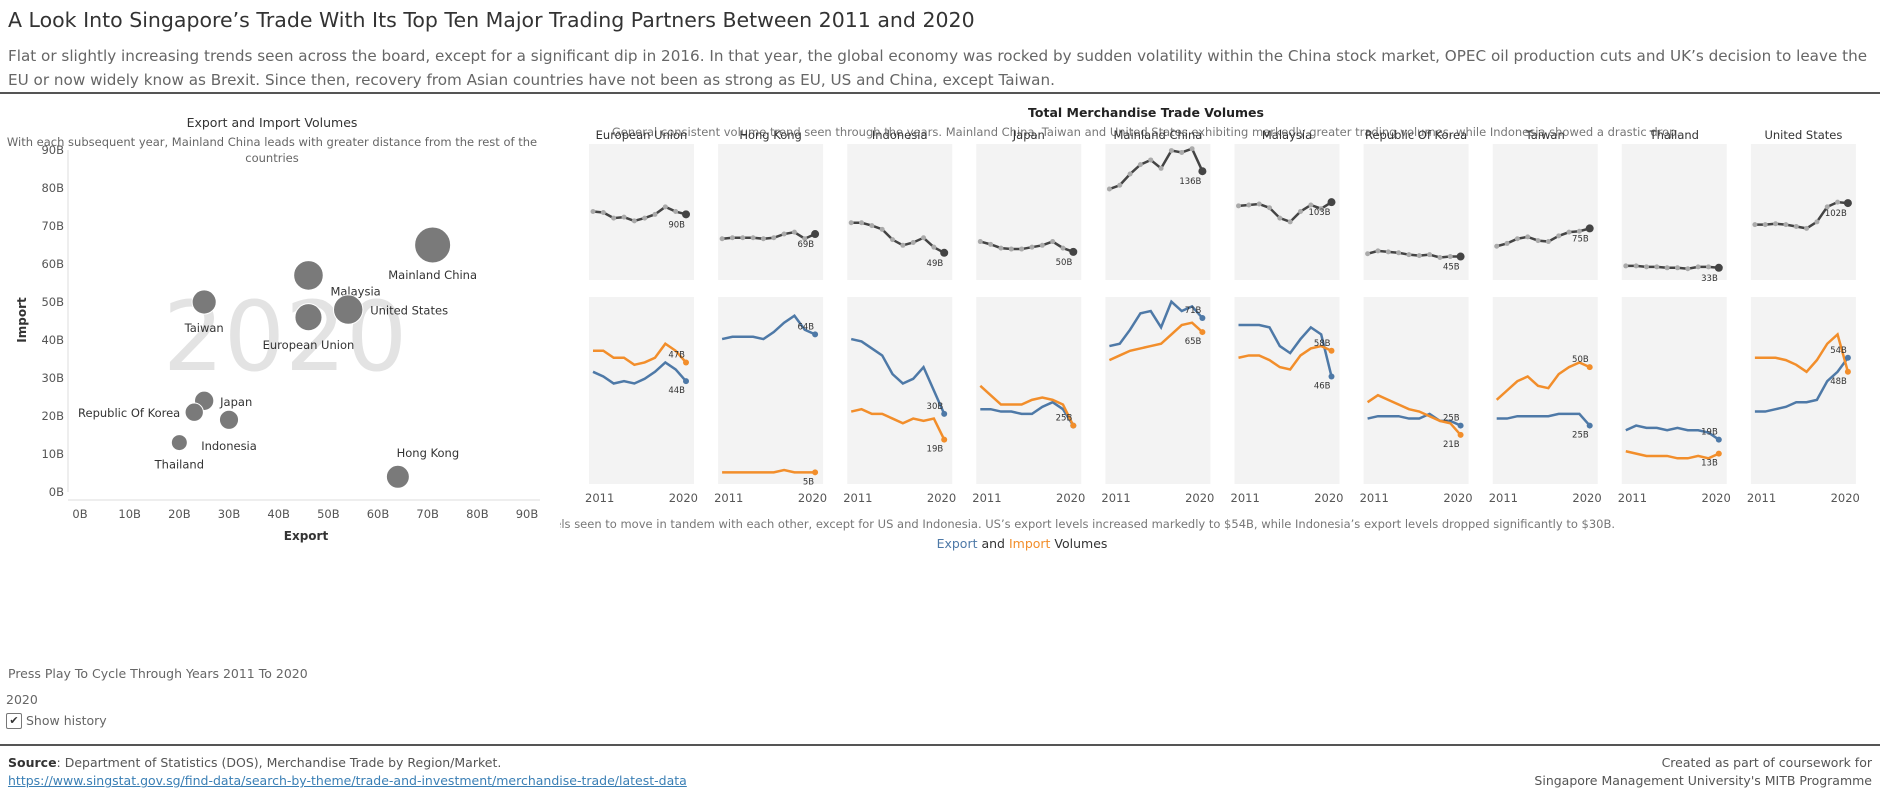 This screenshot has width=1880, height=805. What do you see at coordinates (1718, 453) in the screenshot?
I see `import-end-marker` at bounding box center [1718, 453].